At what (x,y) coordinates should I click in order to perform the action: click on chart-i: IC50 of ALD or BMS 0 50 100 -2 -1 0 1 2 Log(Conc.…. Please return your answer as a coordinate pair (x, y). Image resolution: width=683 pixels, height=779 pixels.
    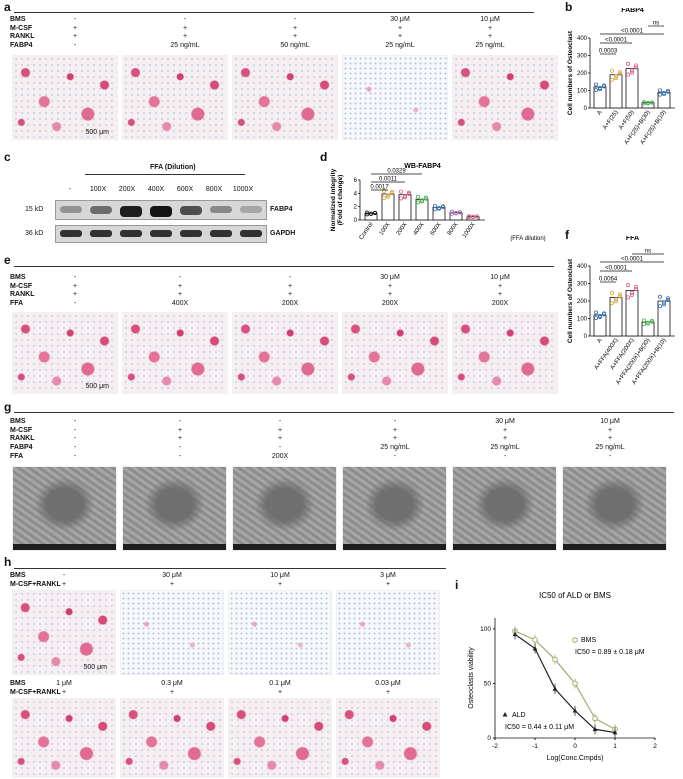
    Looking at the image, I should click on (562, 676).